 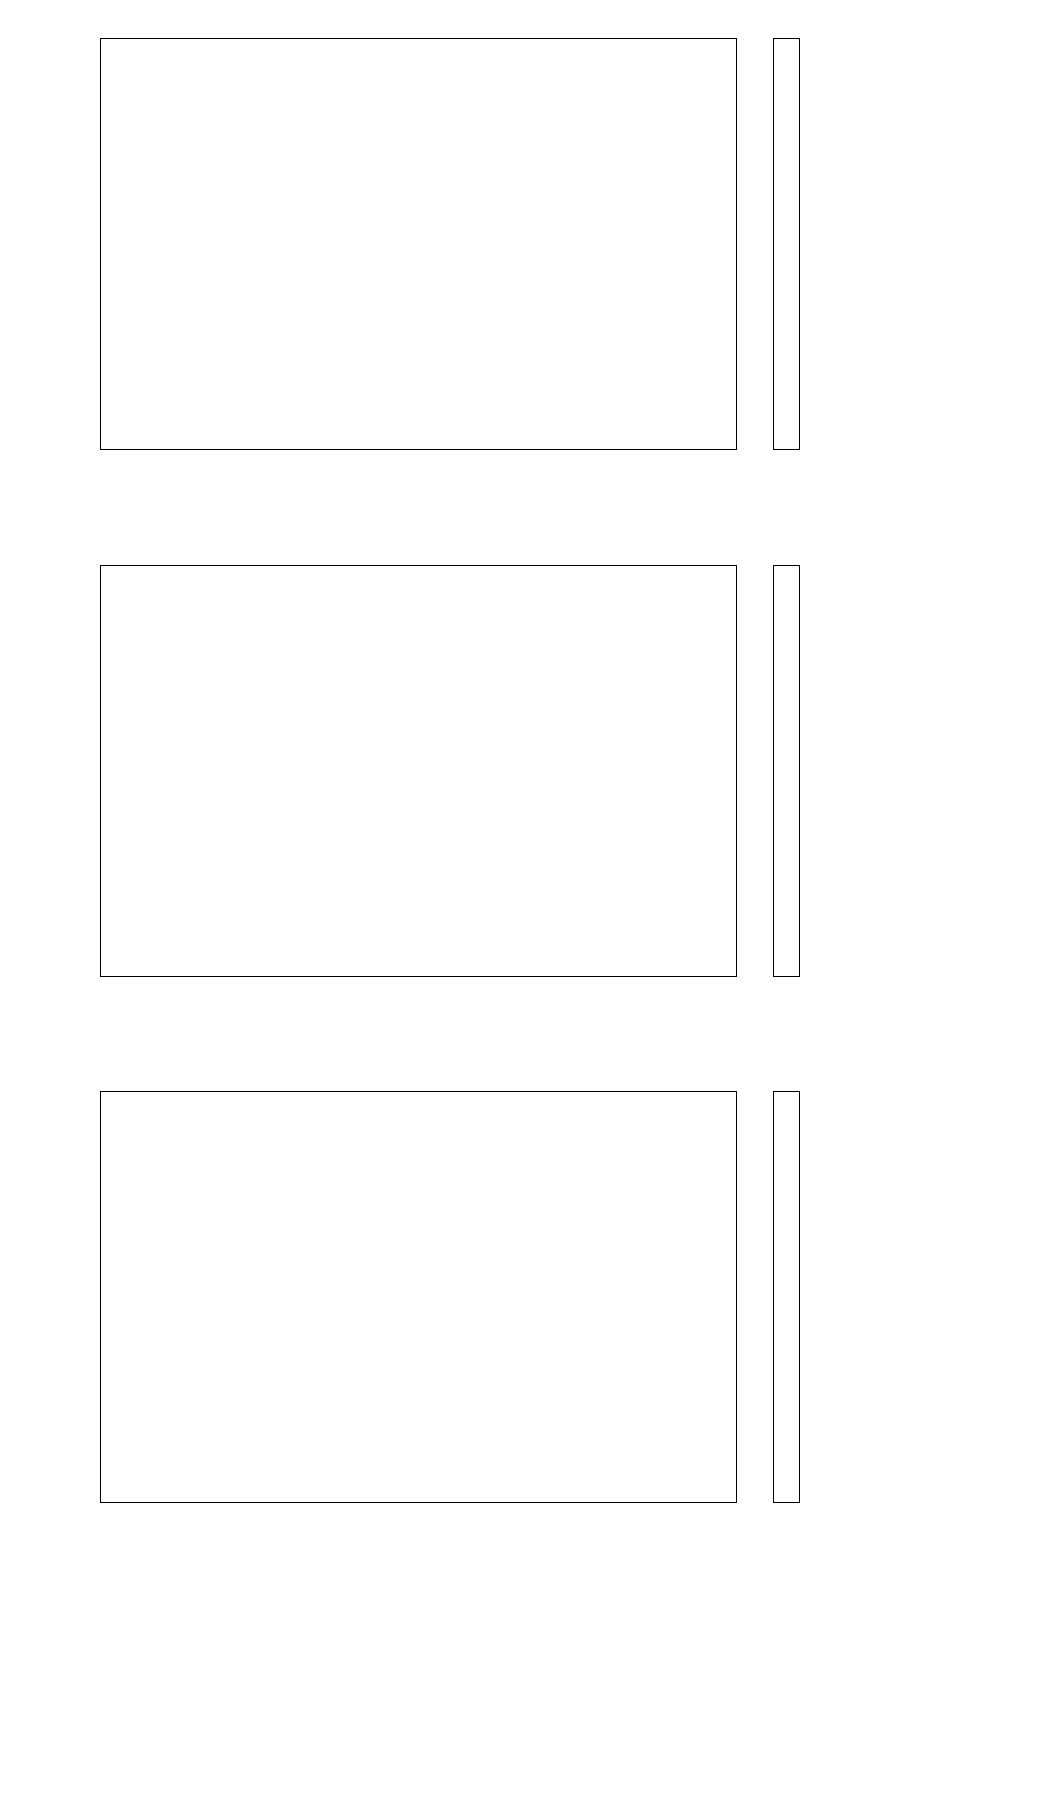 I want to click on spectrogram-canvas-hhn, so click(x=418, y=771).